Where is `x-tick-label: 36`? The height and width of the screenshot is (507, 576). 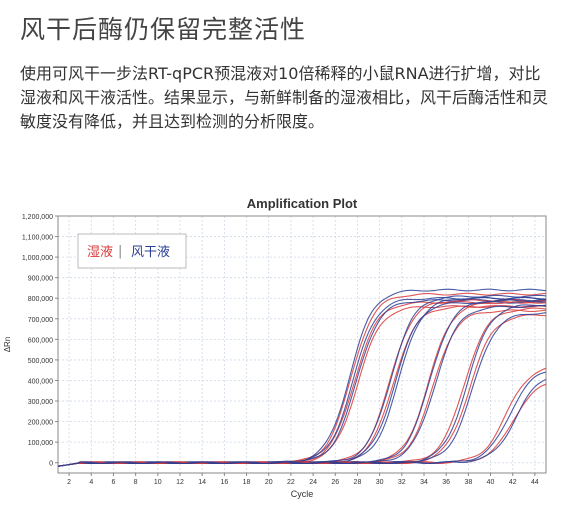
x-tick-label: 36 is located at coordinates (446, 482).